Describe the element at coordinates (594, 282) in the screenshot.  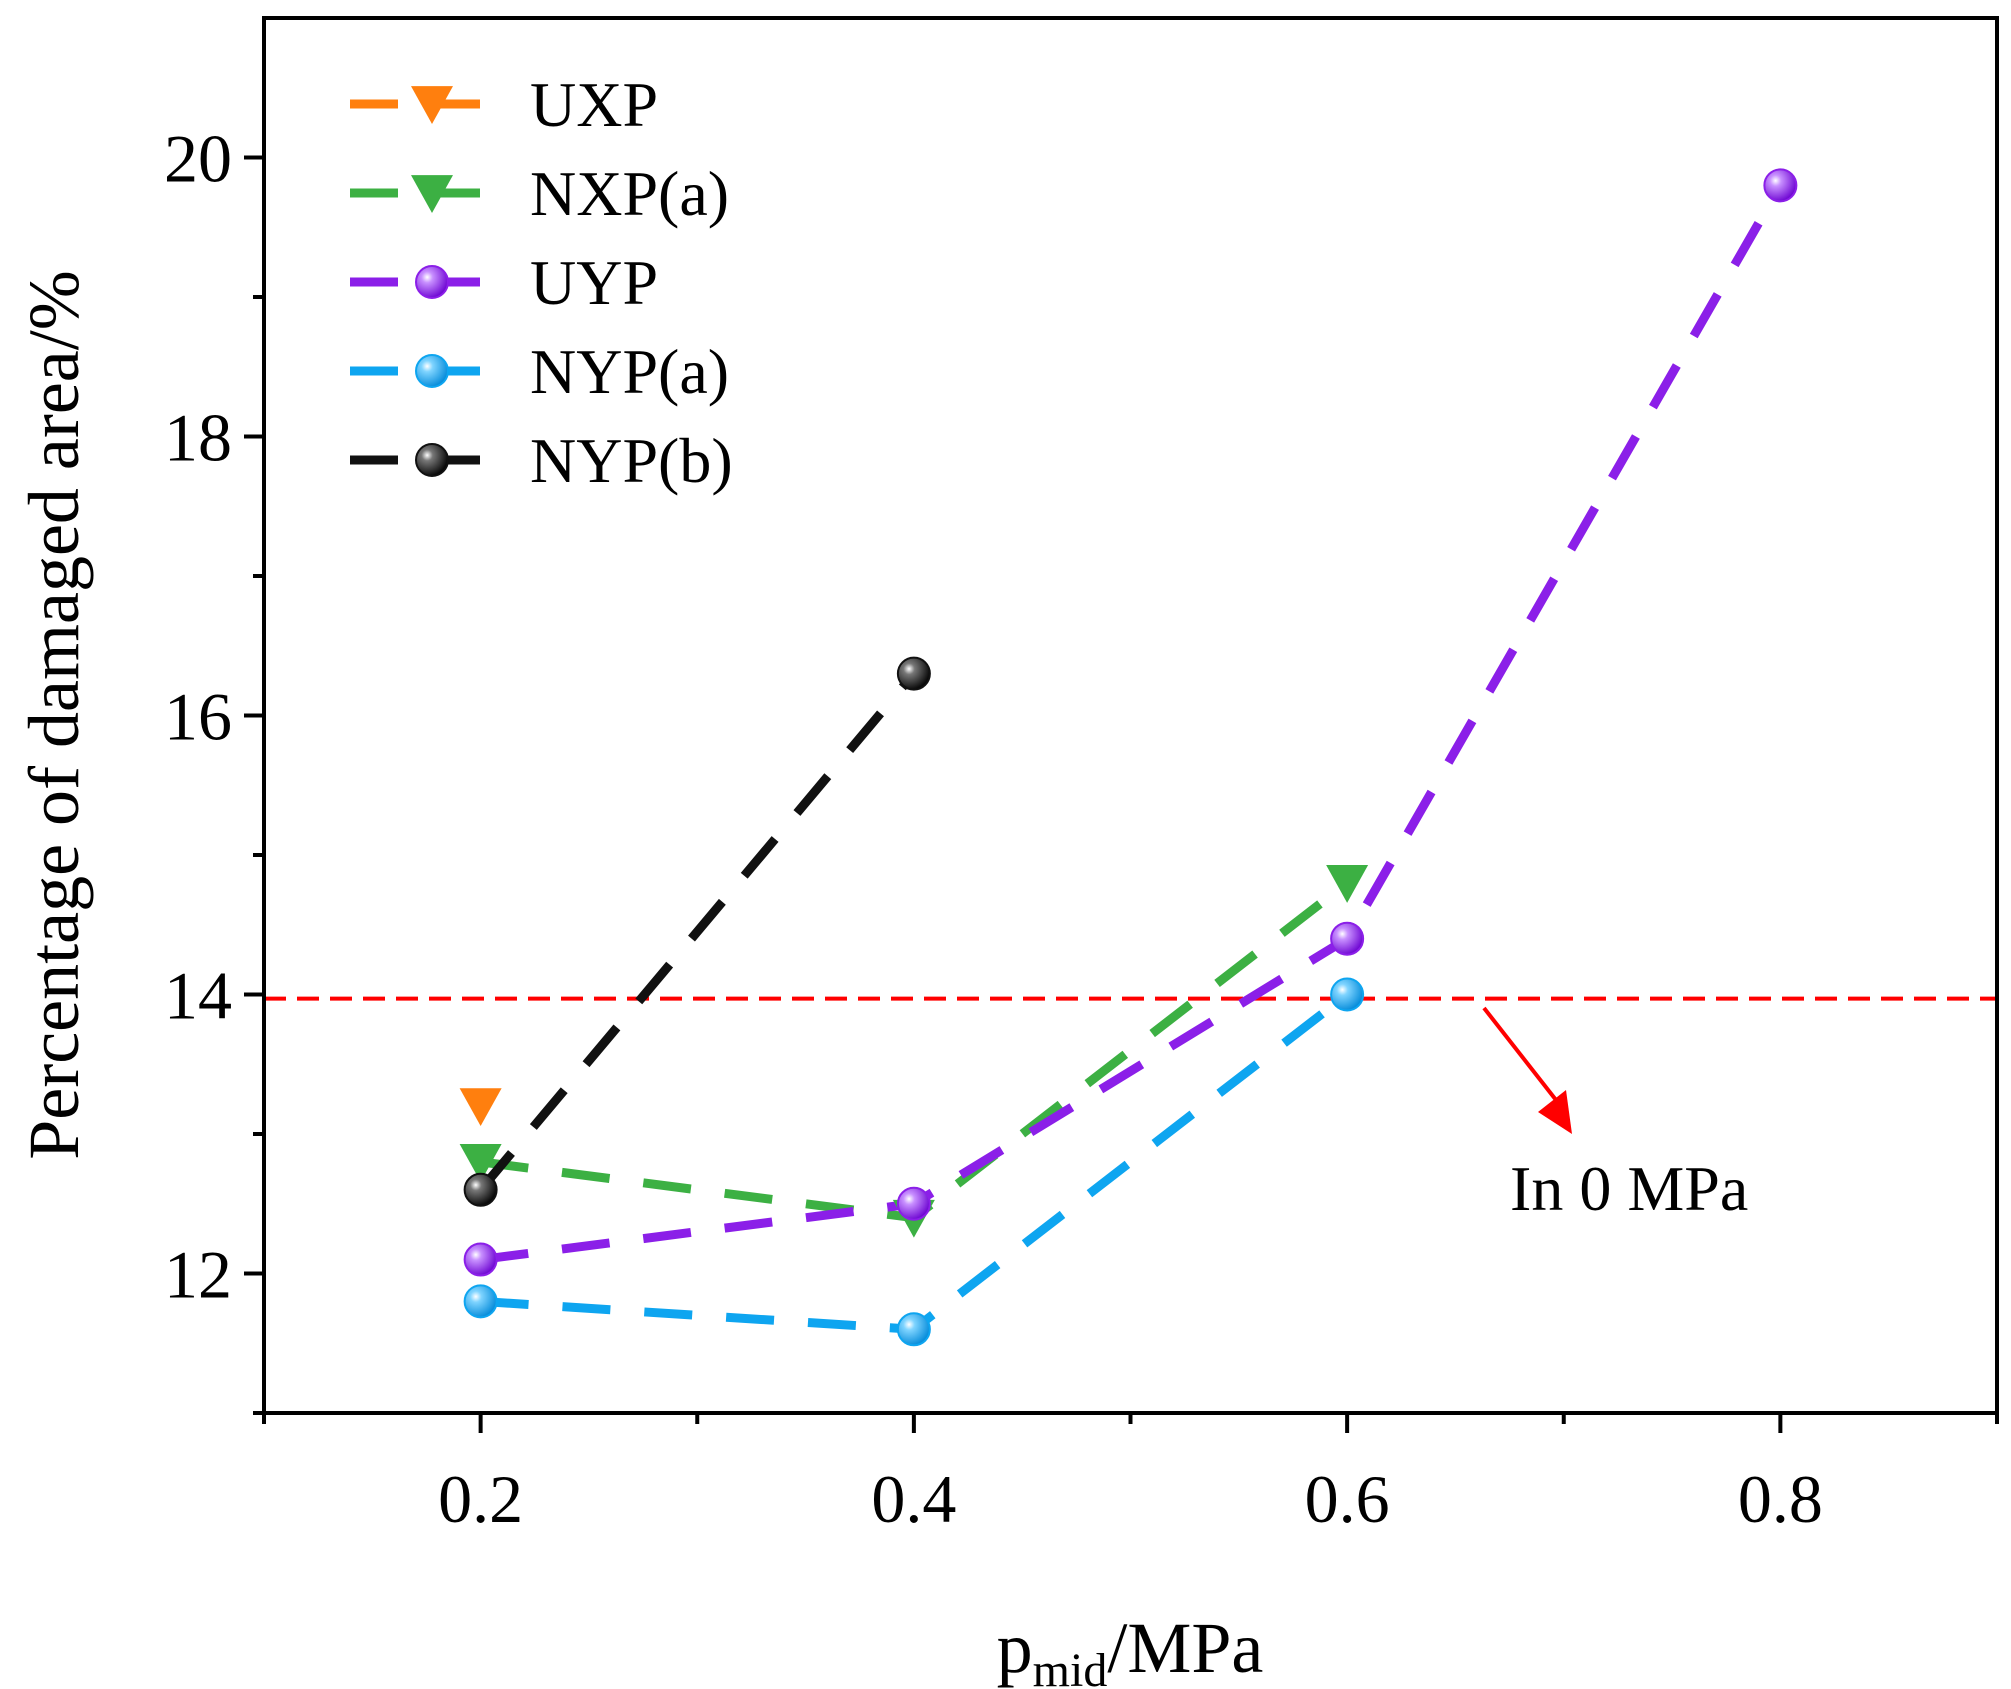
I see `legend-label-uyp: UYP` at that location.